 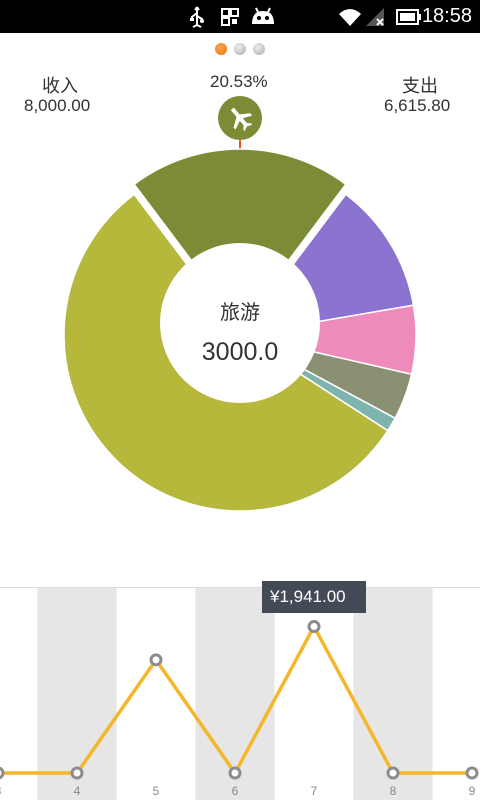 What do you see at coordinates (472, 791) in the screenshot?
I see `x-tick-label: 9` at bounding box center [472, 791].